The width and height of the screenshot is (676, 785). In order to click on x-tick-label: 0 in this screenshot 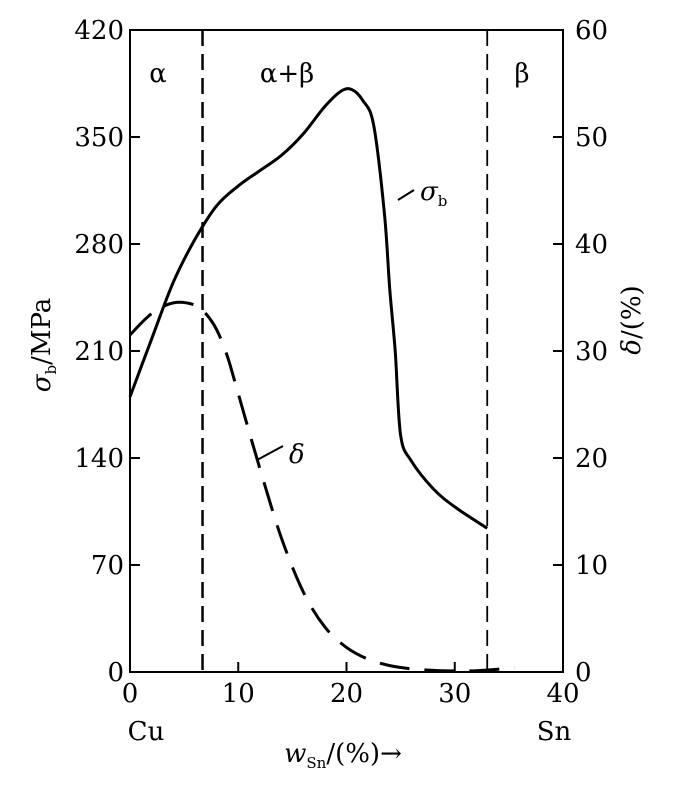, I will do `click(130, 694)`.